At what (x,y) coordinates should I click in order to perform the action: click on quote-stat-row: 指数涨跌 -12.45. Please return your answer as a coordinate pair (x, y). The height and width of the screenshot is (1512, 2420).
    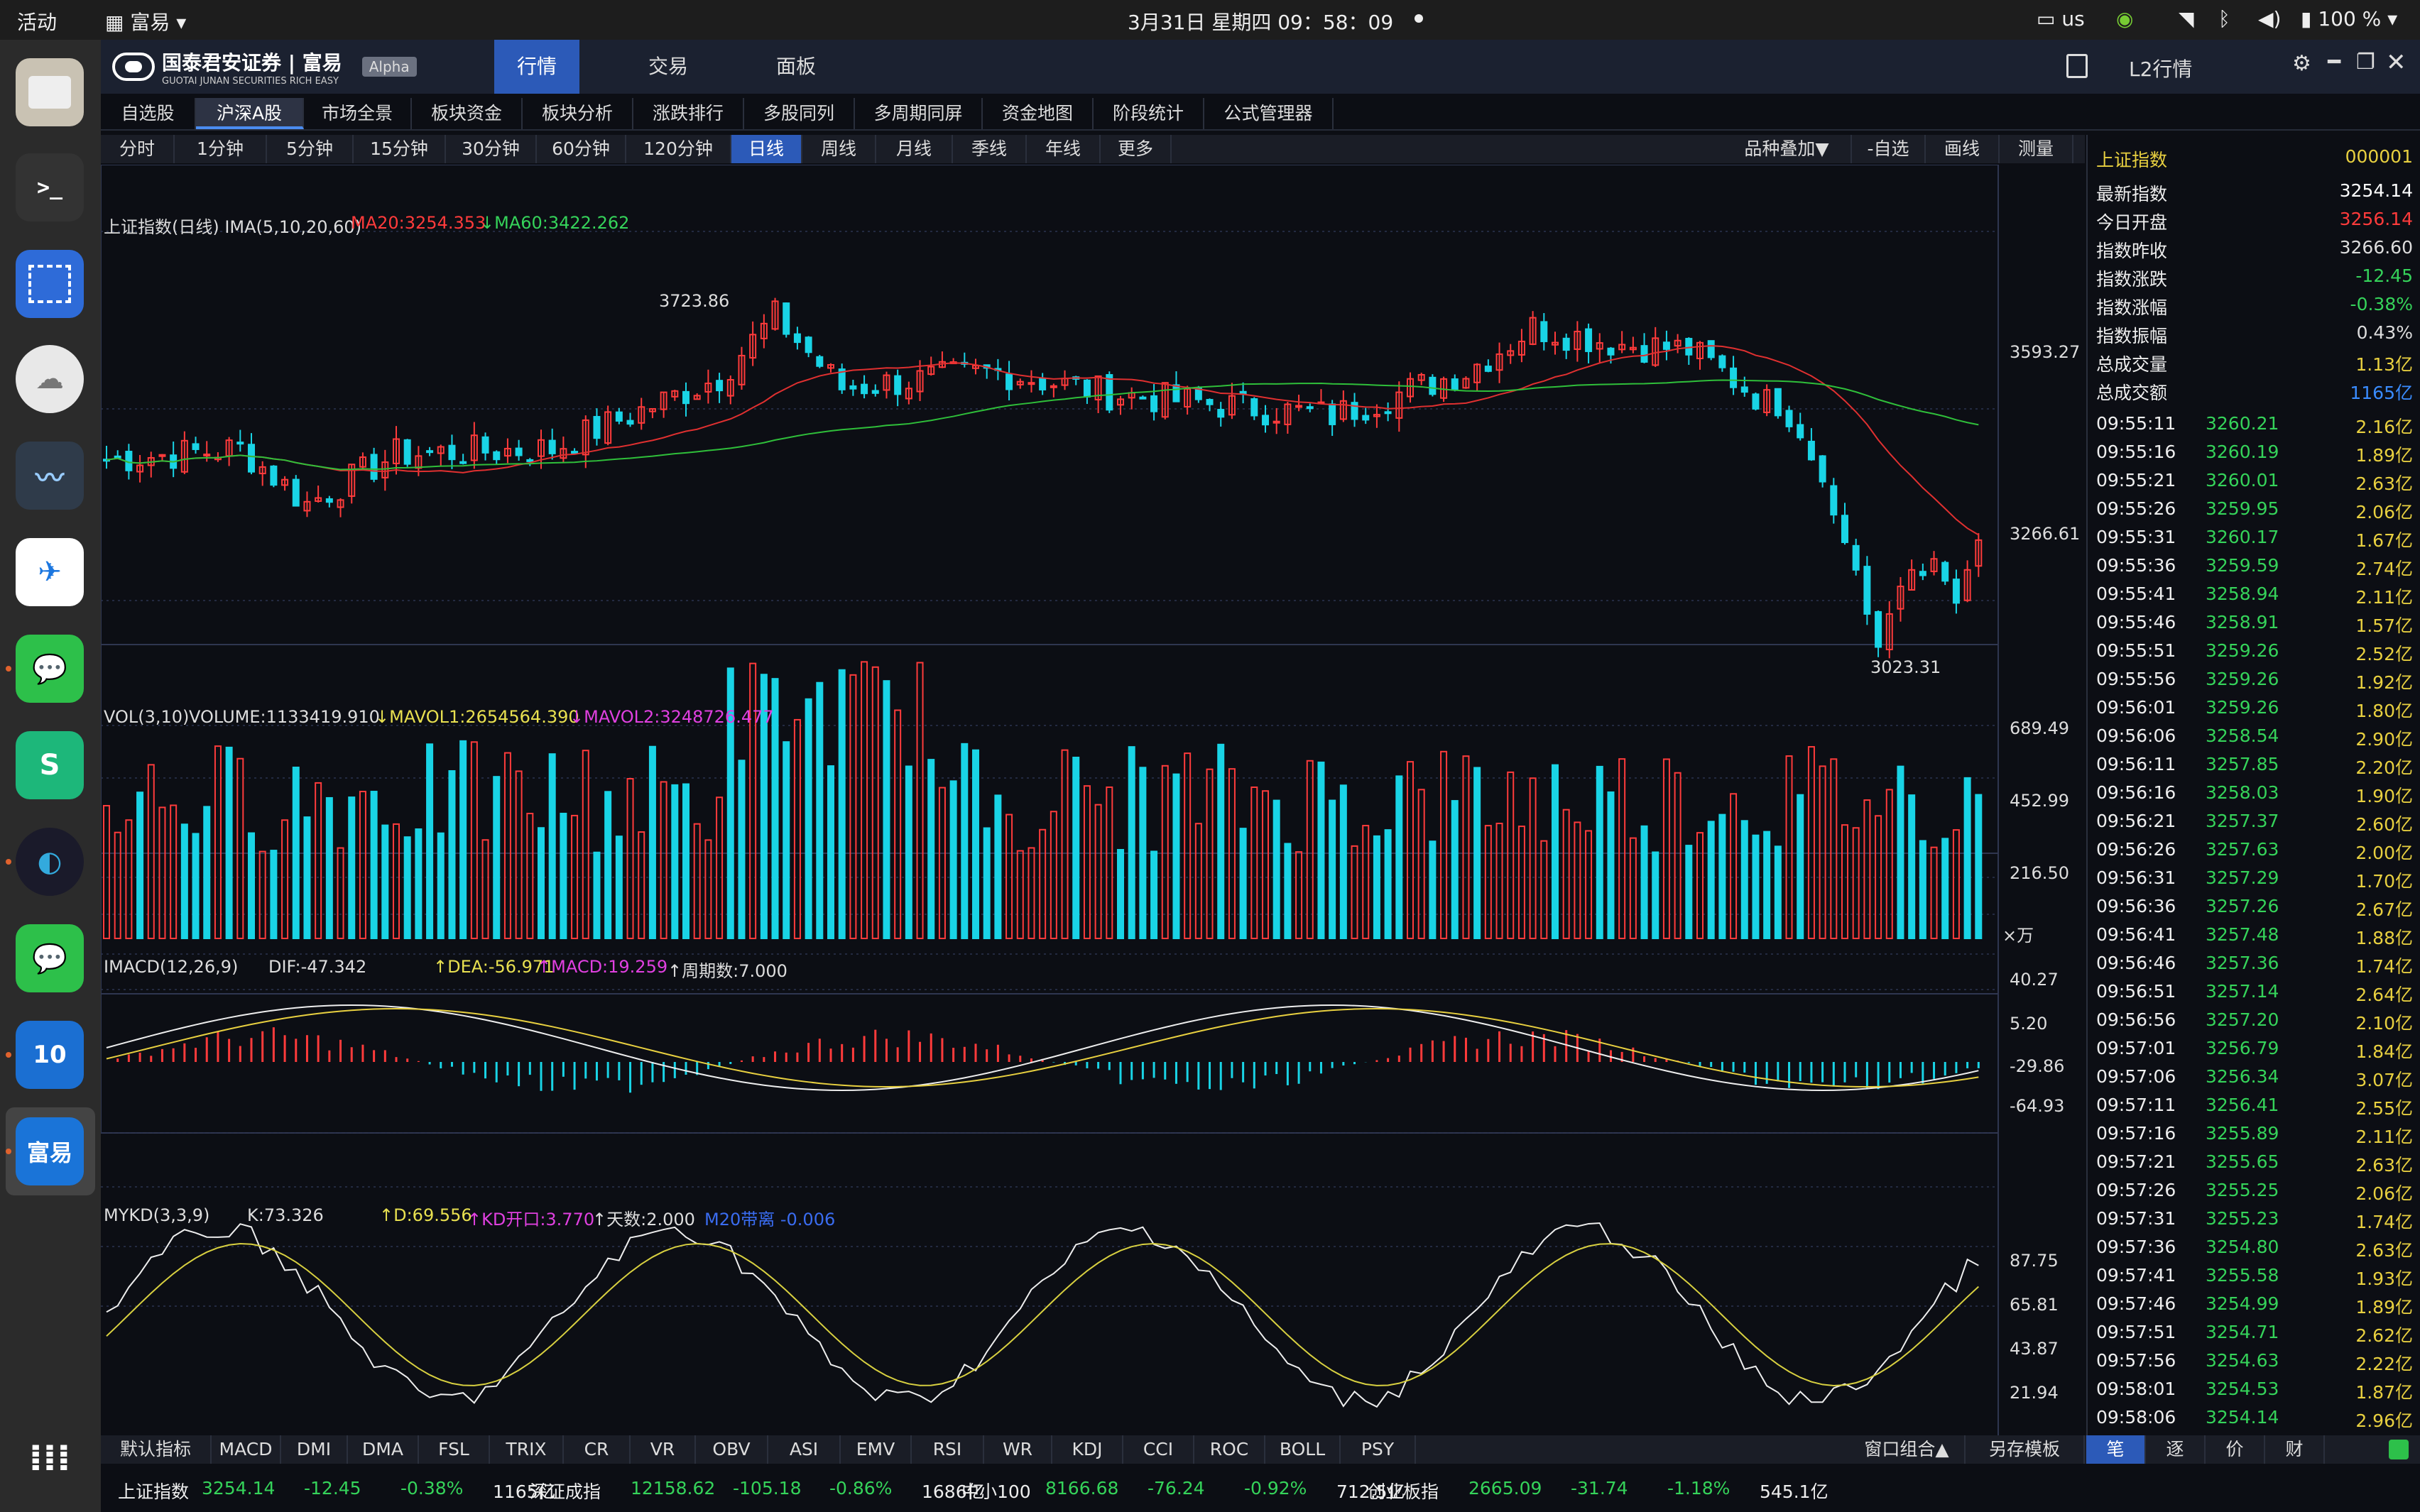
    Looking at the image, I should click on (2254, 275).